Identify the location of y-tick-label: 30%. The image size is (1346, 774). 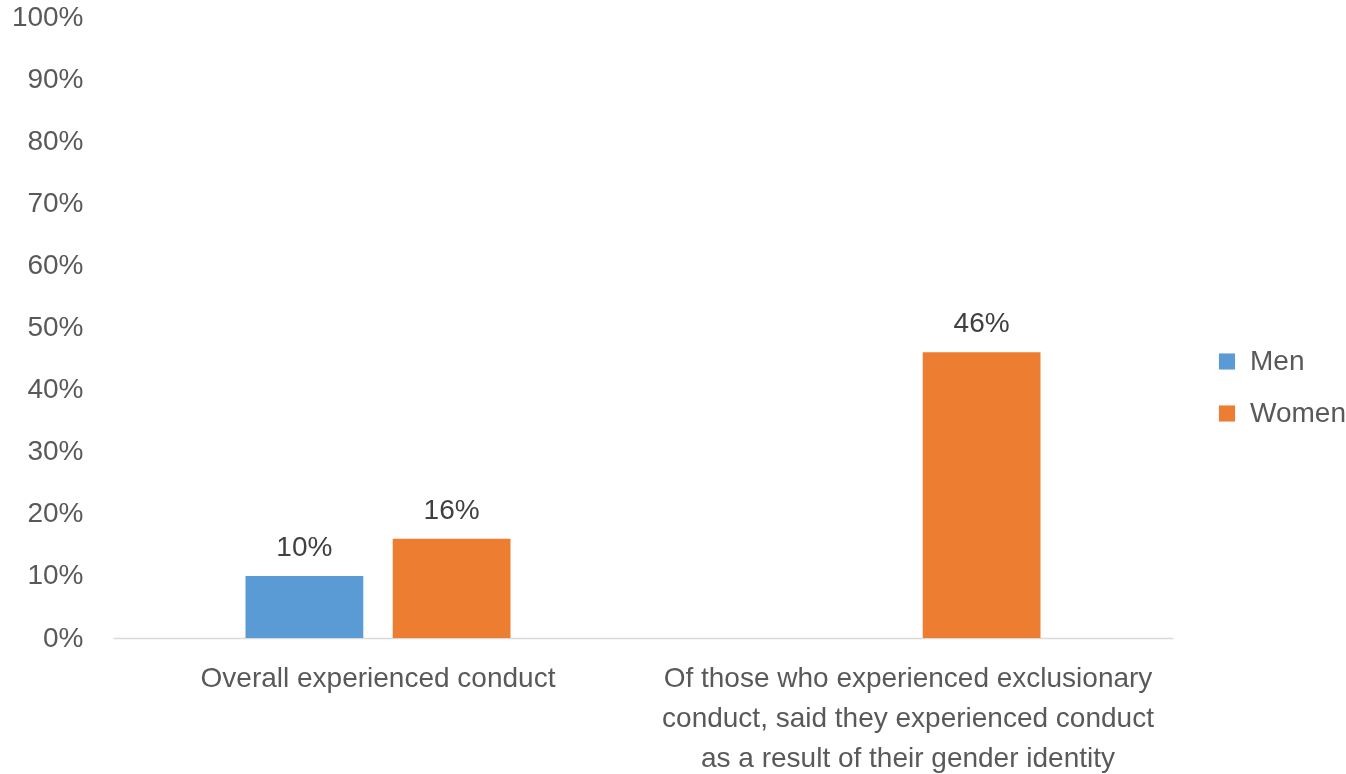
(55, 451).